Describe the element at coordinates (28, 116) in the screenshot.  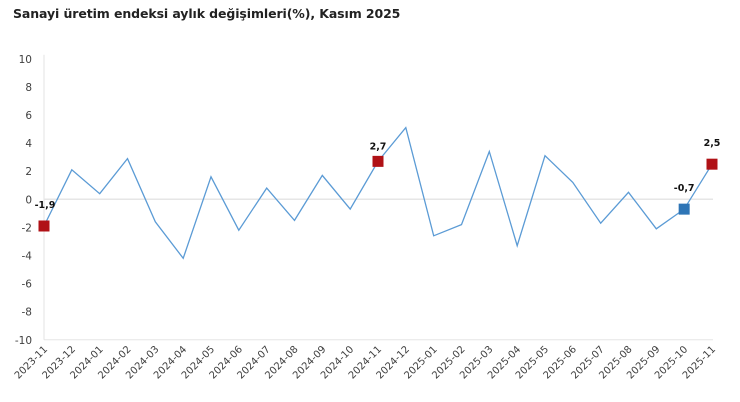
I see `y-tick-label: 6` at that location.